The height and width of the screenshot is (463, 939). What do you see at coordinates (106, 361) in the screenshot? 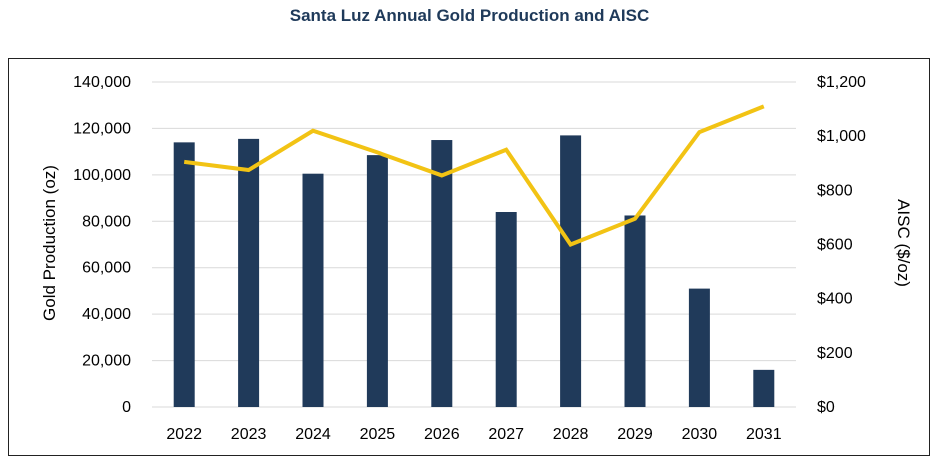
I see `left-tick-label: 20,000` at bounding box center [106, 361].